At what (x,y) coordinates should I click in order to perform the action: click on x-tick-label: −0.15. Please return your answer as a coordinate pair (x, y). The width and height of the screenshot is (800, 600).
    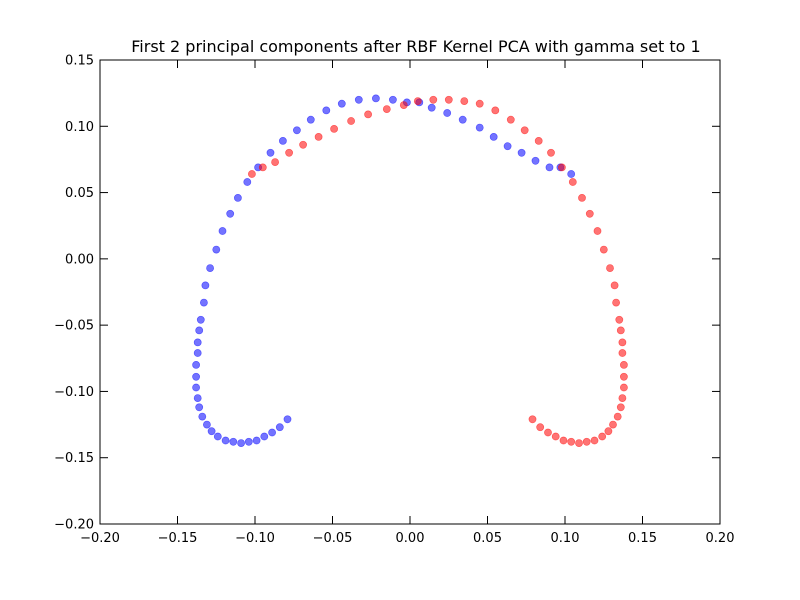
    Looking at the image, I should click on (178, 538).